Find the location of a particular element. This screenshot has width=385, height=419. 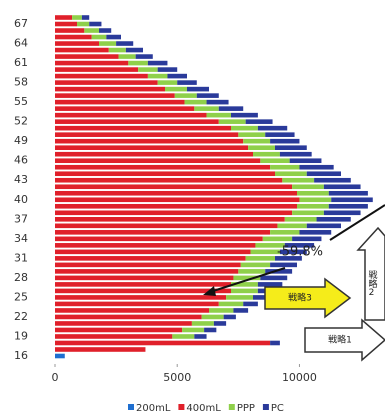

y-tick-label: 19 is located at coordinates (21, 335).